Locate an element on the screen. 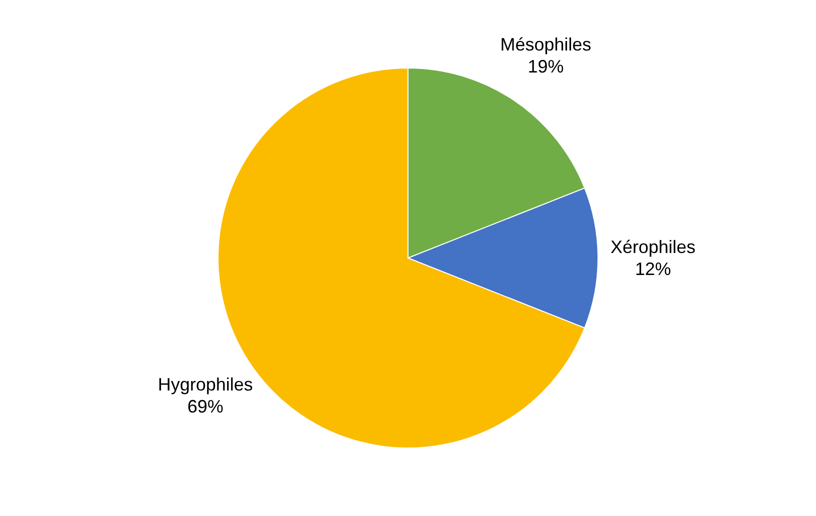 This screenshot has height=516, width=816. slice-label: Hygrophiles is located at coordinates (205, 384).